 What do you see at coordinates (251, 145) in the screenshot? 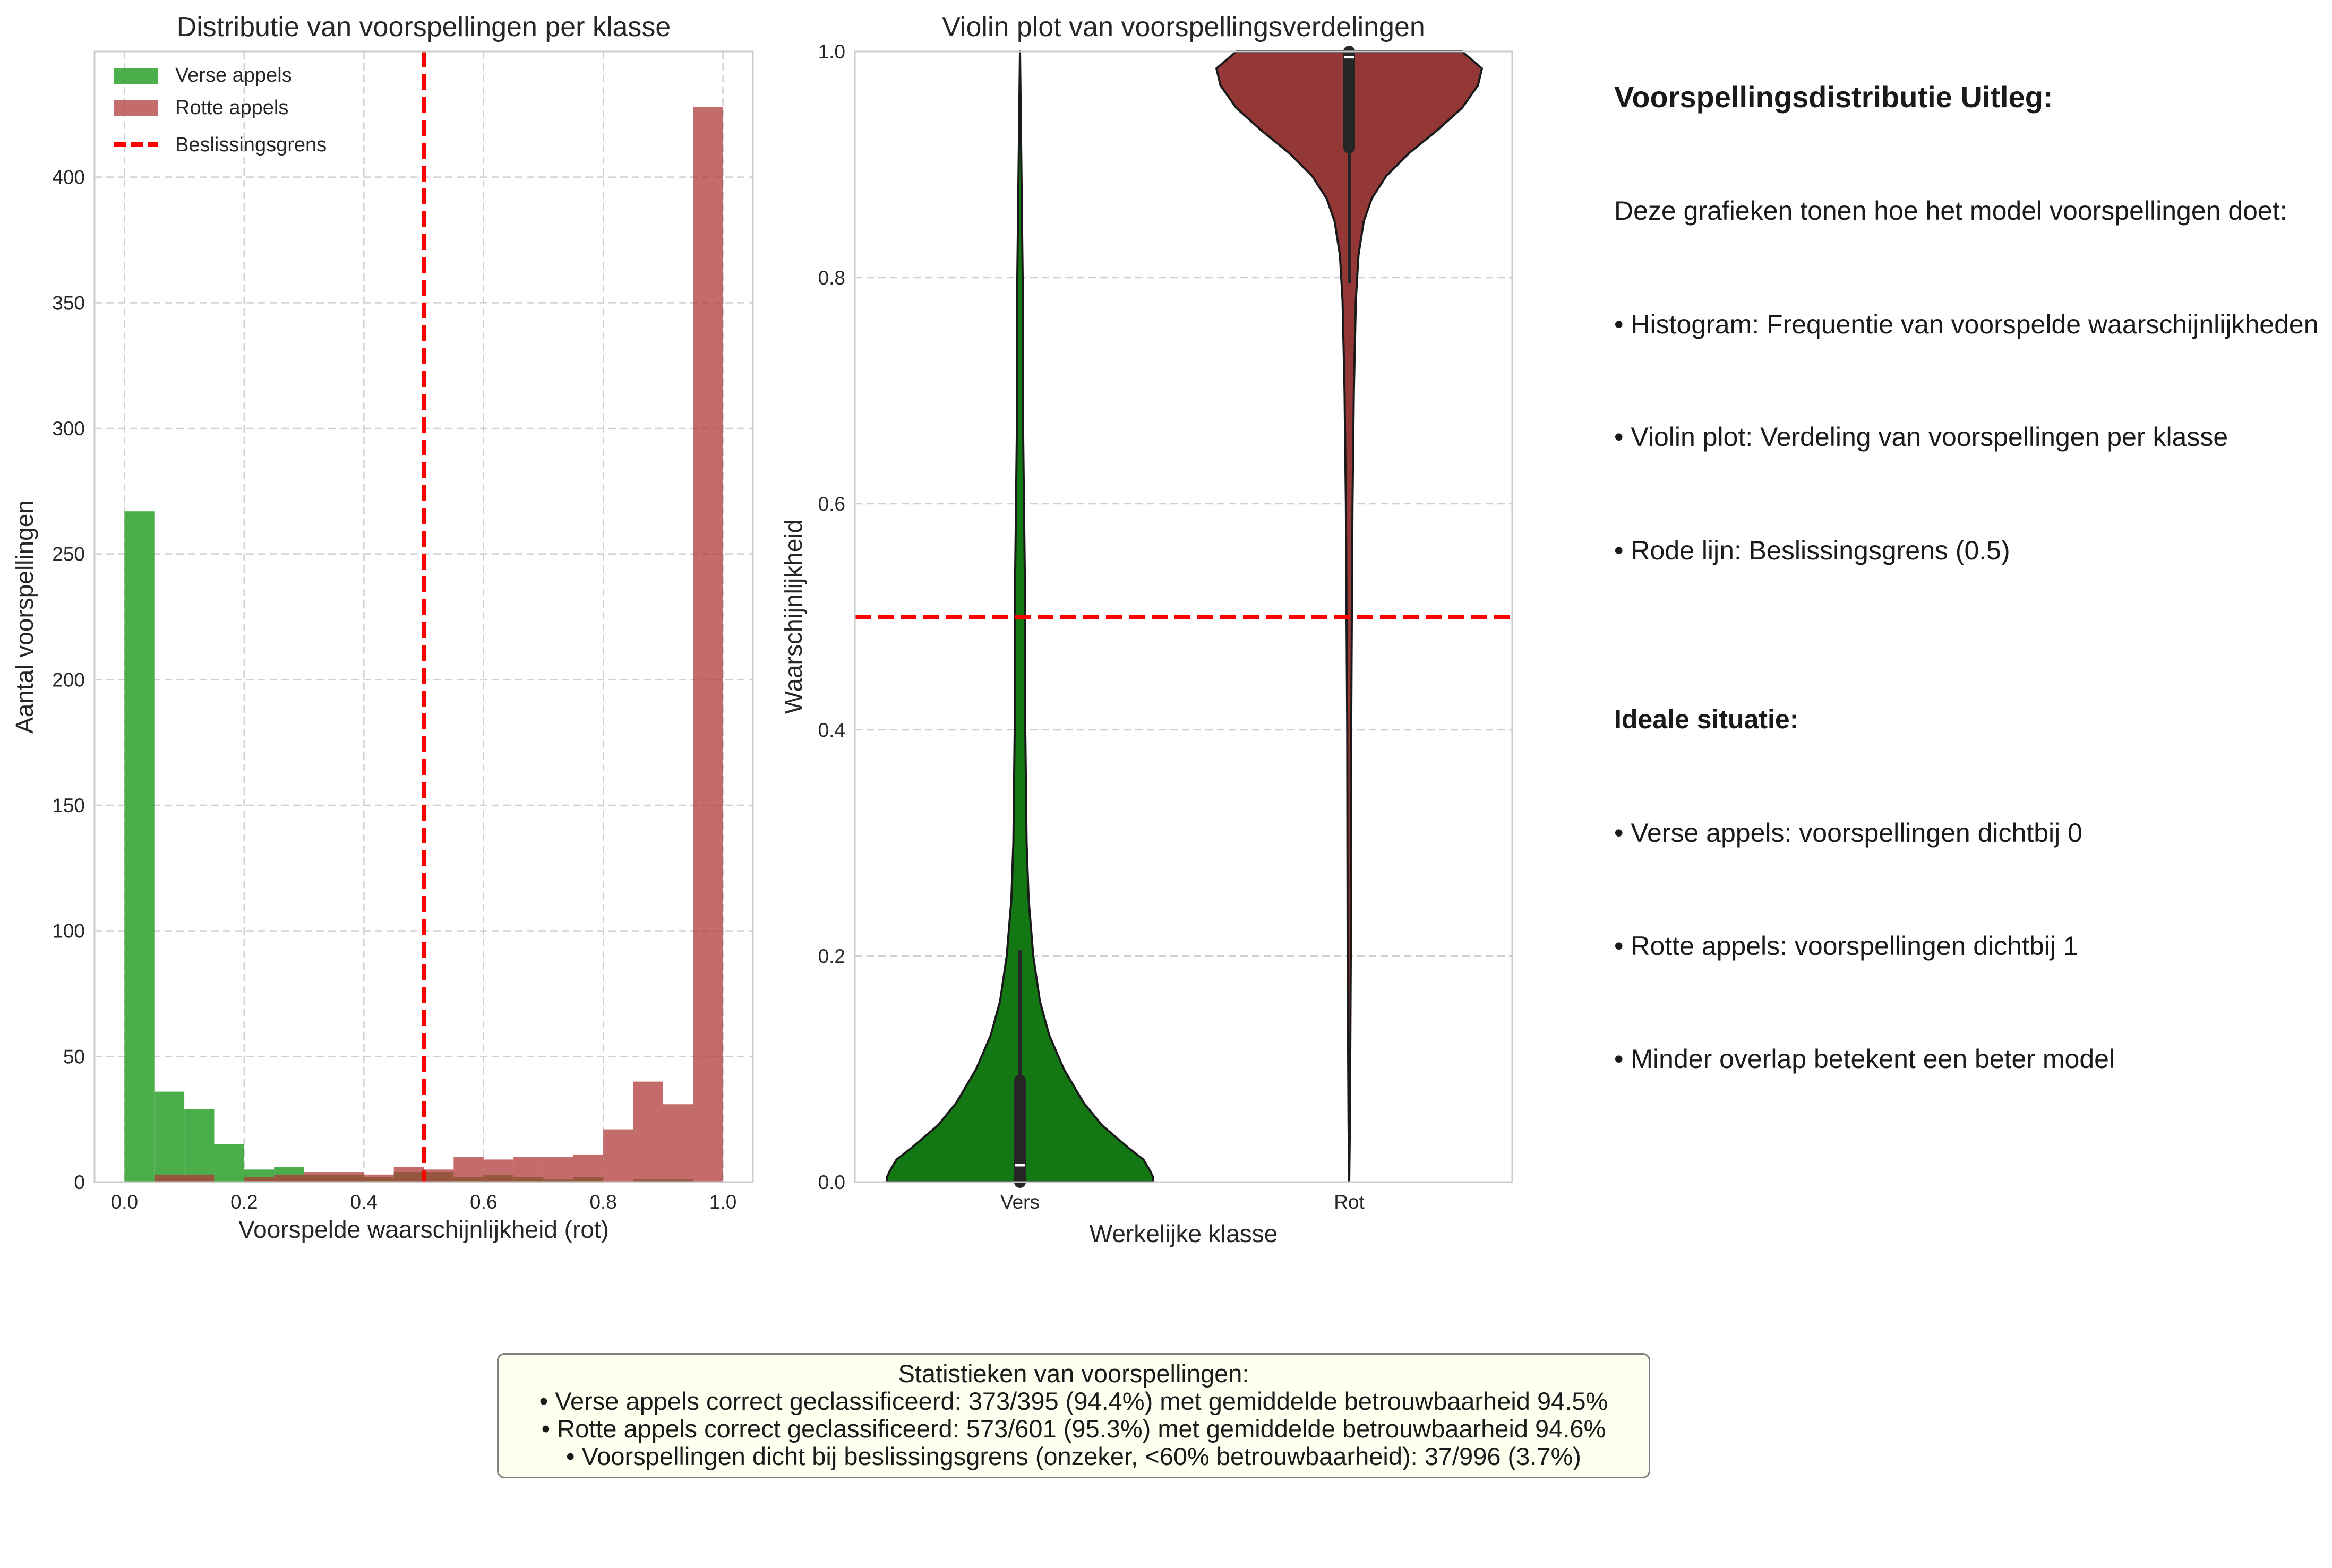
I see `legend-label: Beslissingsgrens` at bounding box center [251, 145].